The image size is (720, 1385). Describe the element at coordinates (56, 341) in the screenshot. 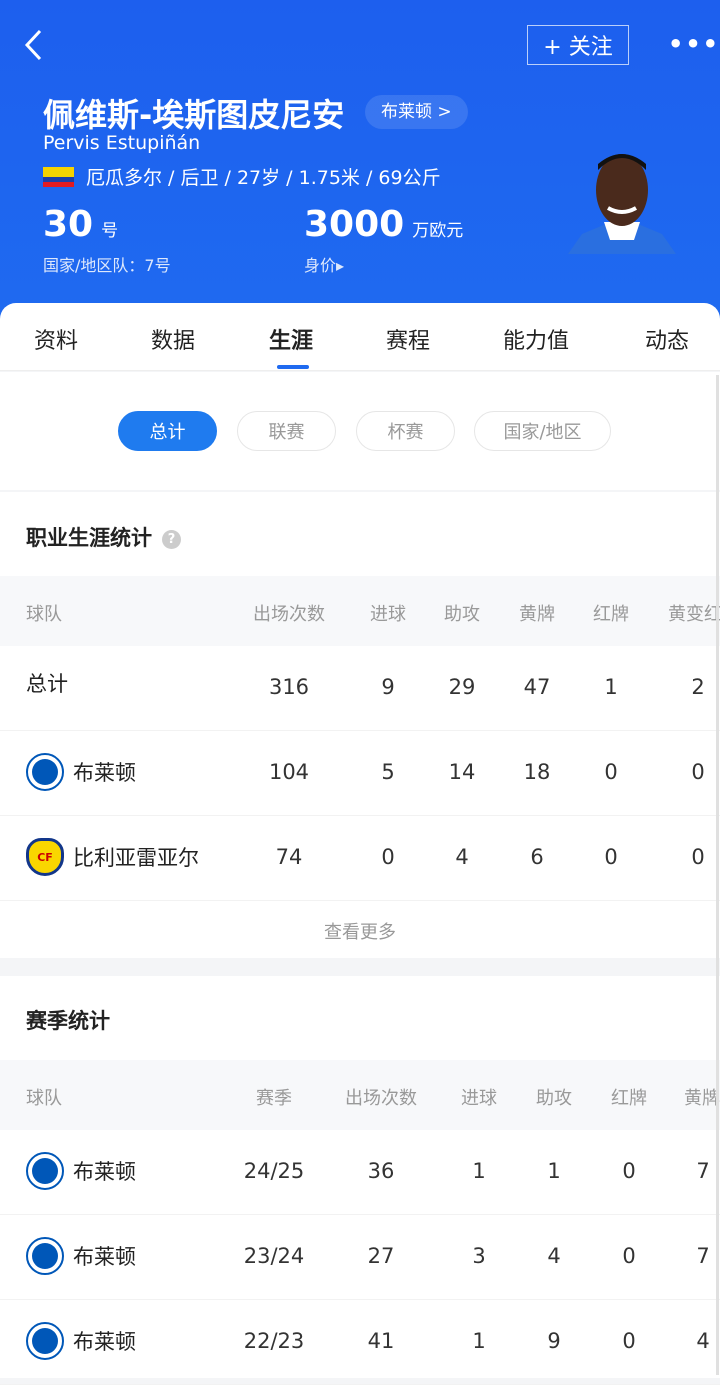

I see `tab-profile: 资料` at that location.